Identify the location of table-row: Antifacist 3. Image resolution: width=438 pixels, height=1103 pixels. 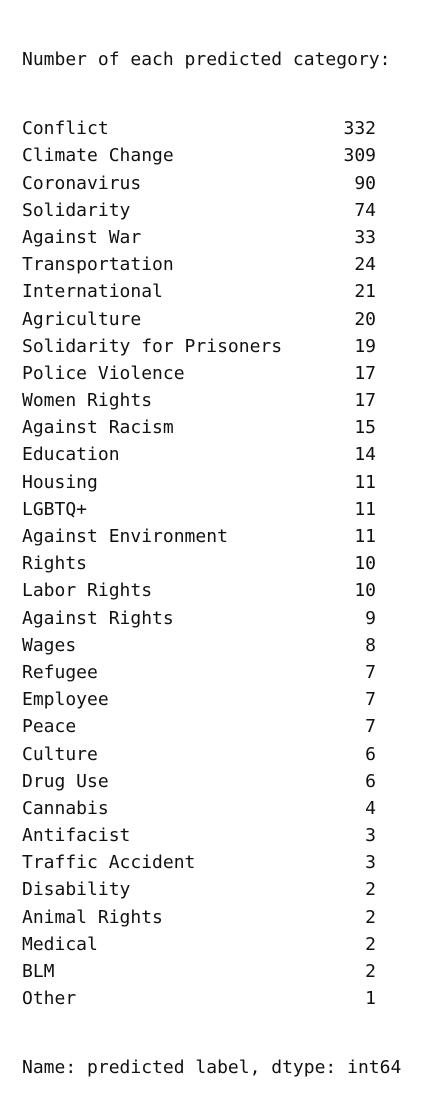
(219, 835).